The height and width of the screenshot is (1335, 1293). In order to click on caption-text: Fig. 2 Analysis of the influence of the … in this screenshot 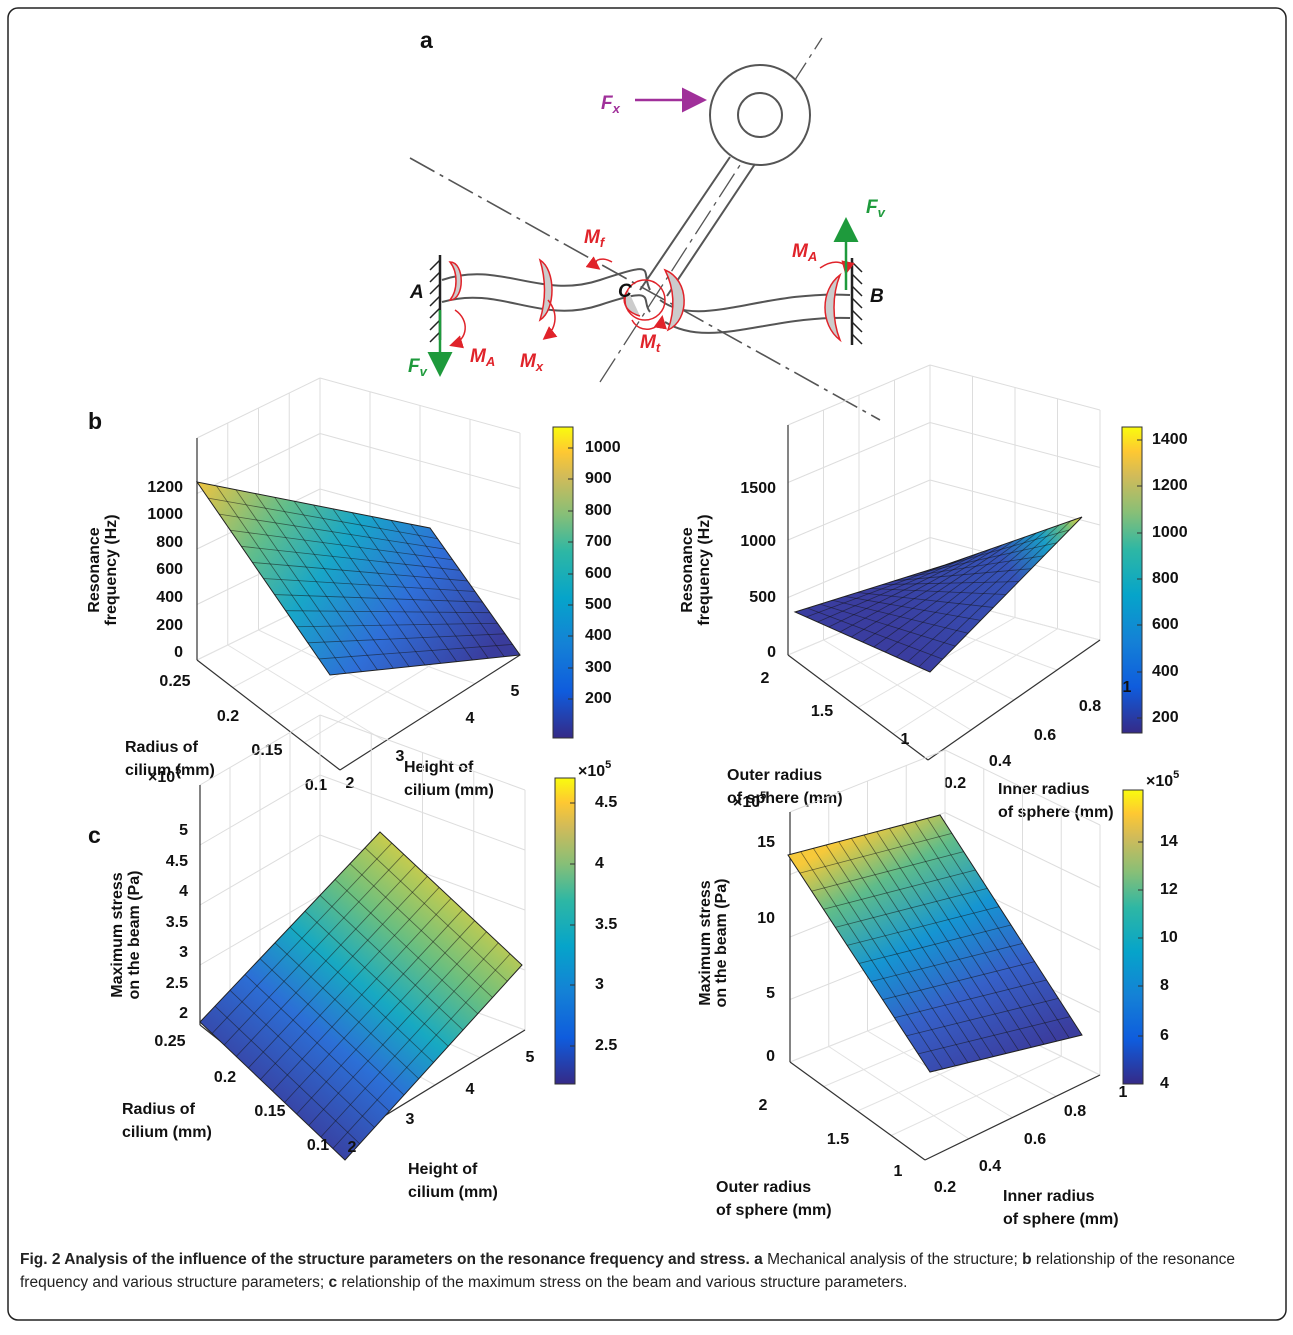, I will do `click(385, 1259)`.